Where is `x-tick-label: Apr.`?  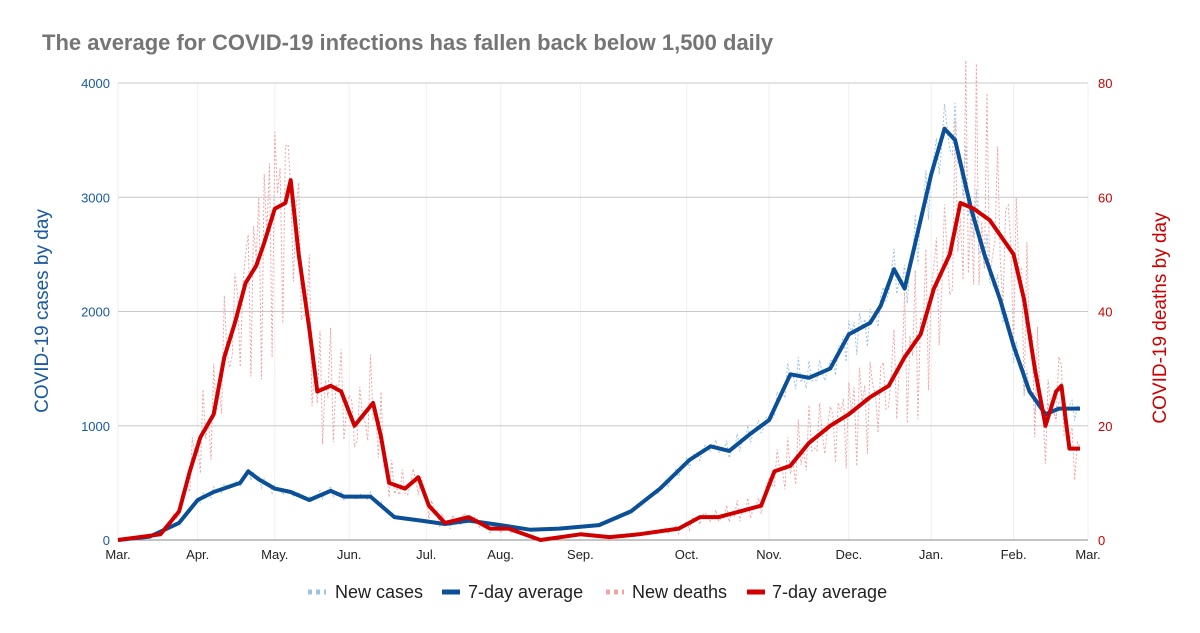 x-tick-label: Apr. is located at coordinates (197, 554).